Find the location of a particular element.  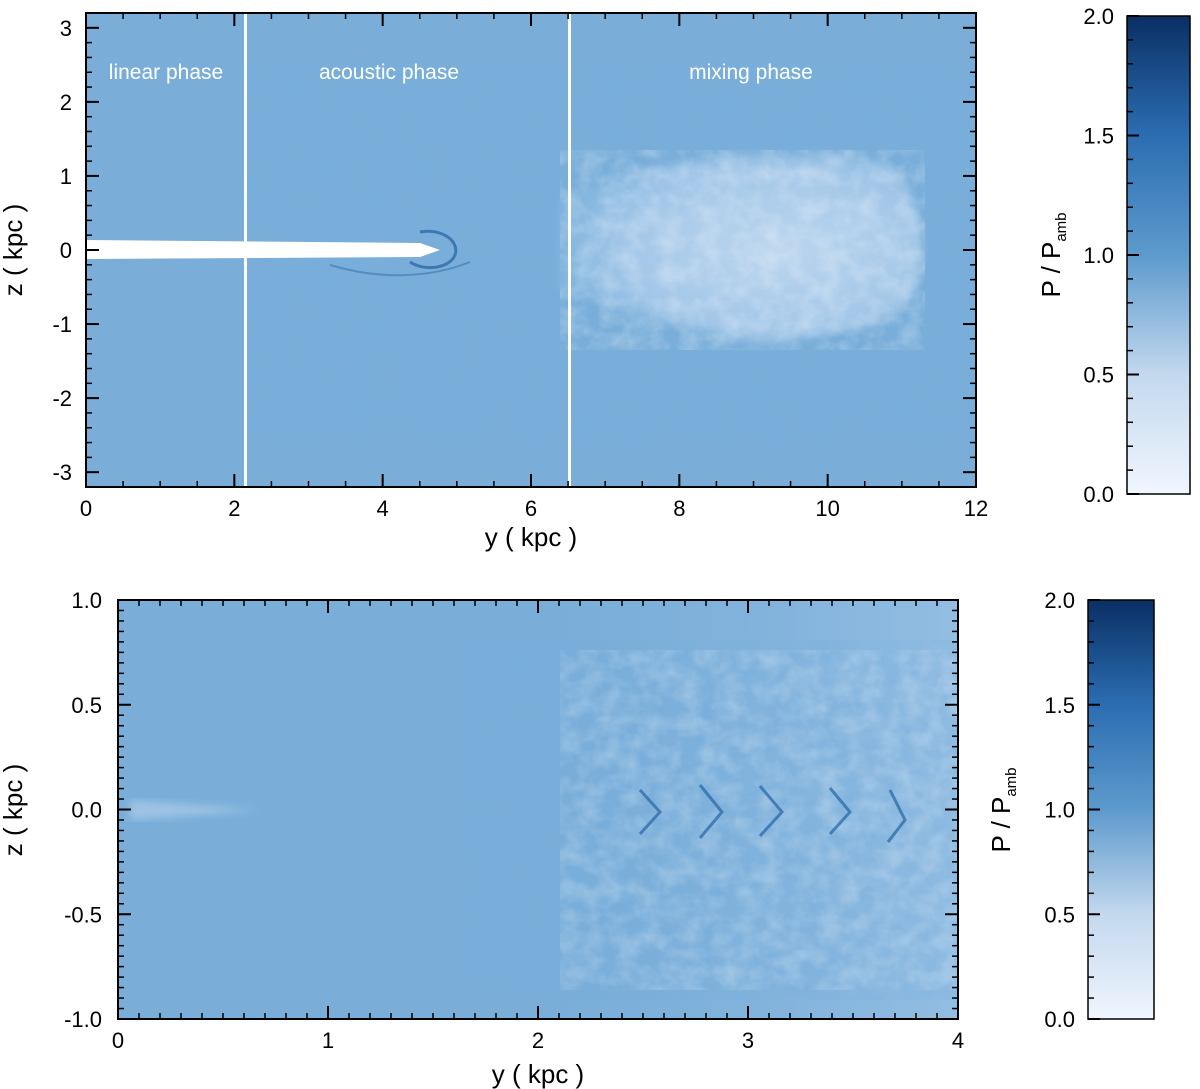

colorbar-top-title: P / Pamb is located at coordinates (1053, 254).